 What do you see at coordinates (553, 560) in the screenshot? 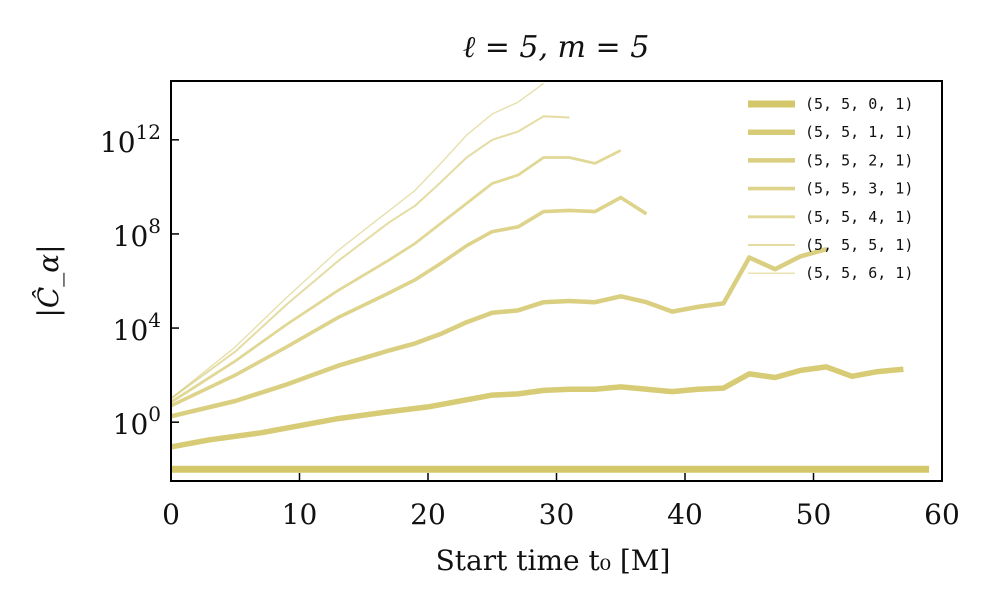
I see `x-axis-label: Start time t₀ [M]` at bounding box center [553, 560].